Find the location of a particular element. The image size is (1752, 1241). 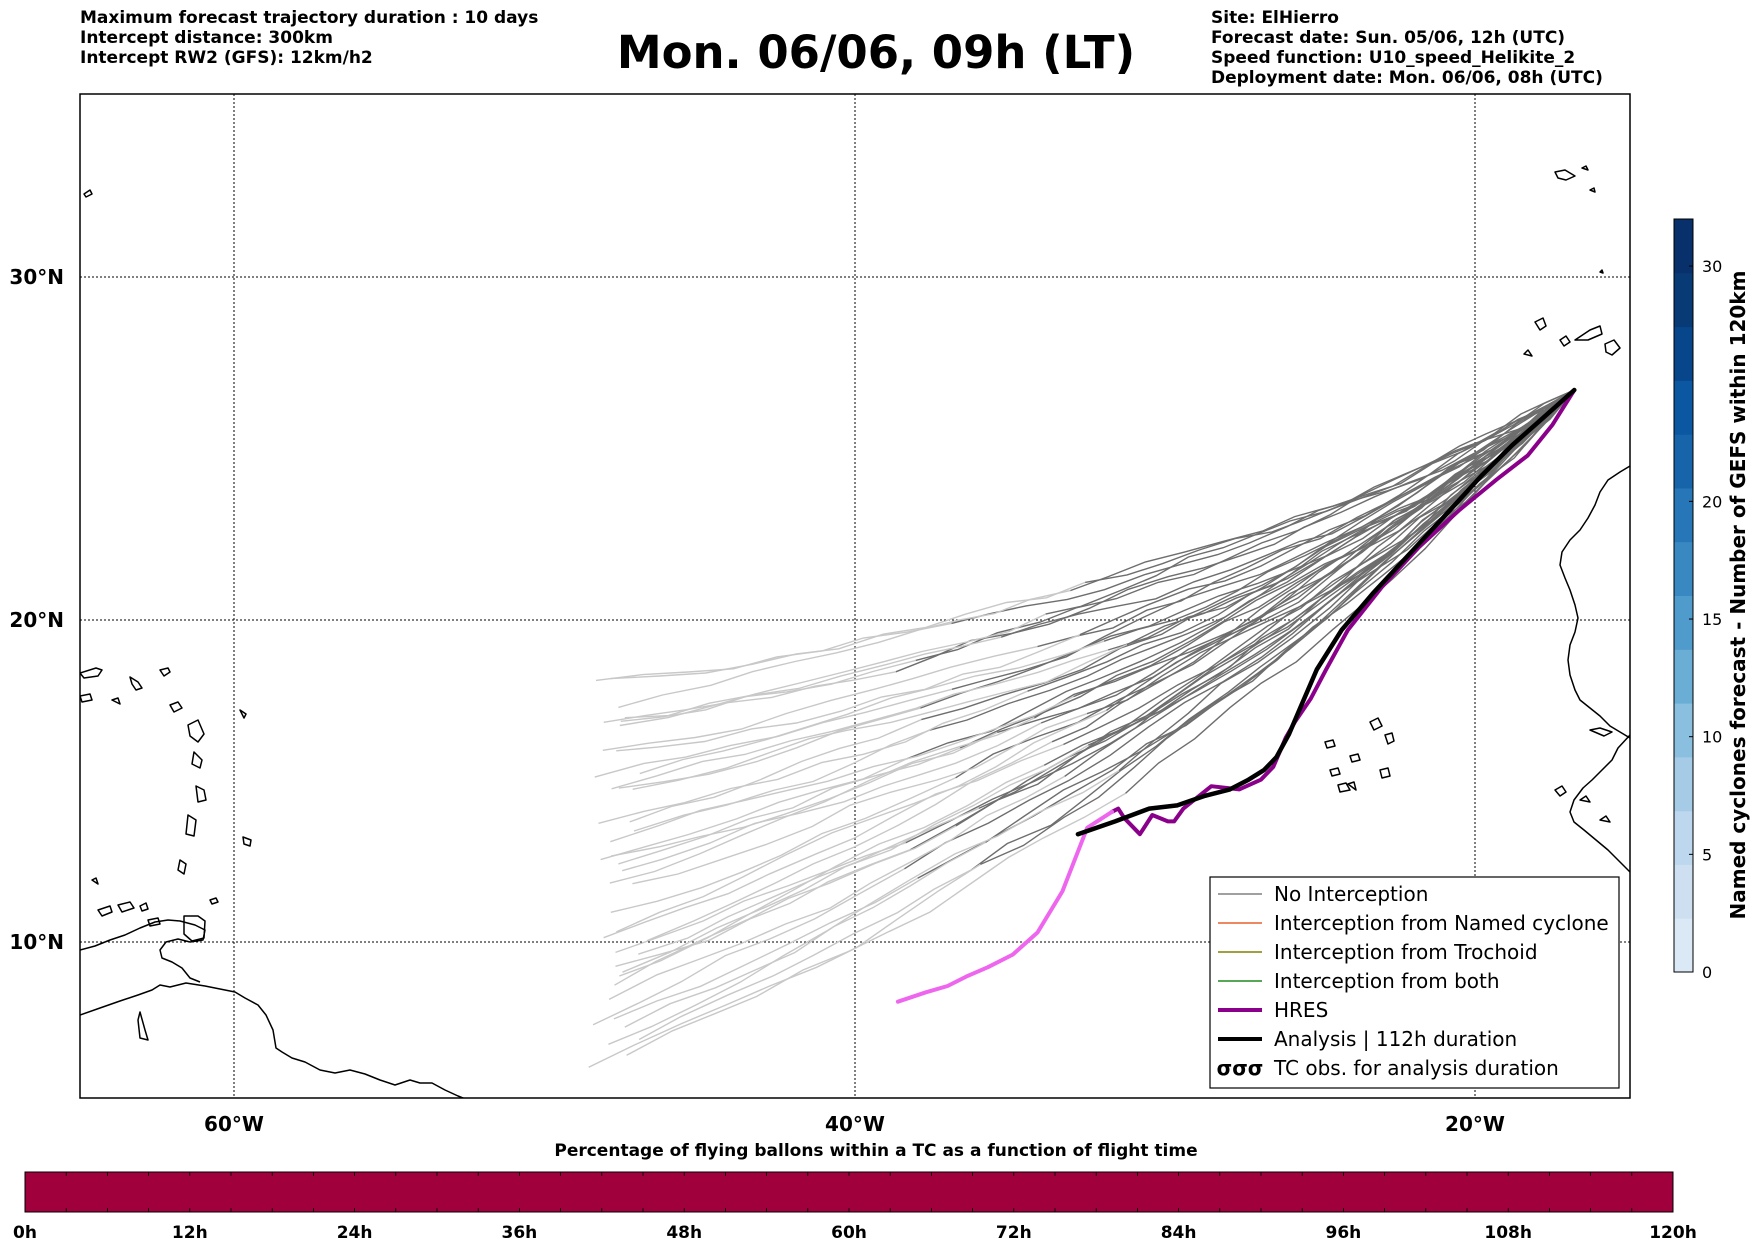

canary-islands is located at coordinates (1572, 337).